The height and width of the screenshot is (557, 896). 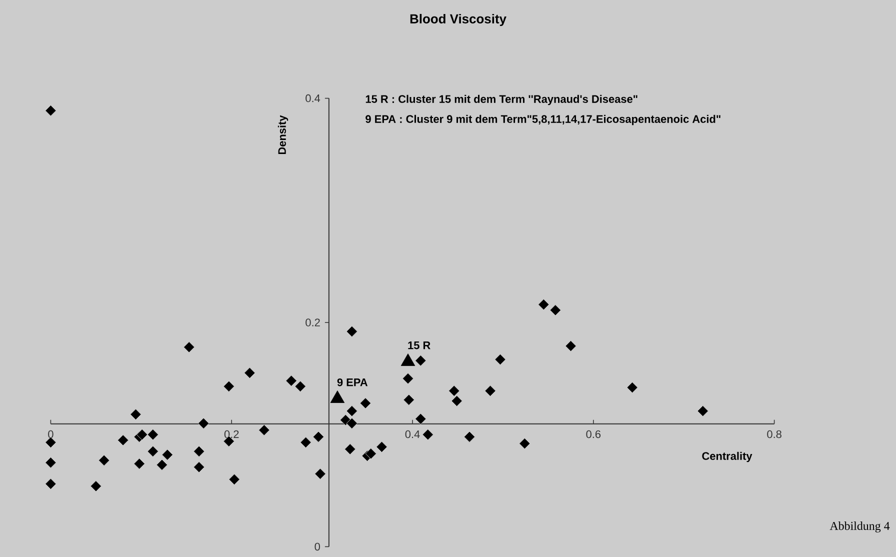 I want to click on y-tick-label: 0.4, so click(x=313, y=98).